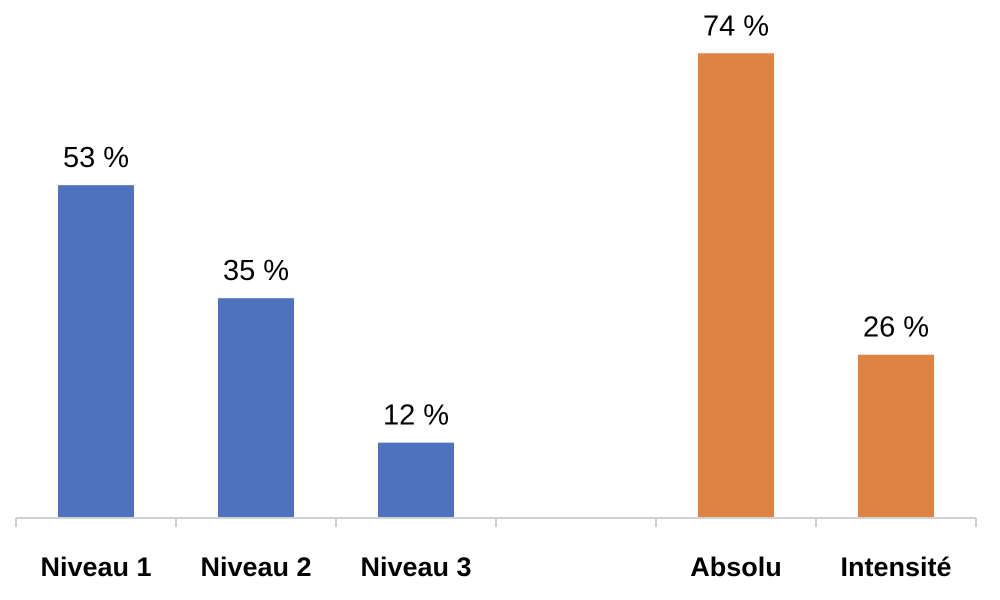 The height and width of the screenshot is (600, 1000). What do you see at coordinates (496, 522) in the screenshot?
I see `x-axis` at bounding box center [496, 522].